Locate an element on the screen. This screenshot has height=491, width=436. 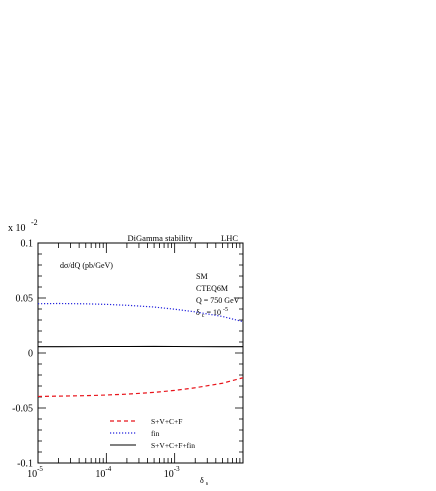
x-axis-label-symbol: δ is located at coordinates (202, 480).